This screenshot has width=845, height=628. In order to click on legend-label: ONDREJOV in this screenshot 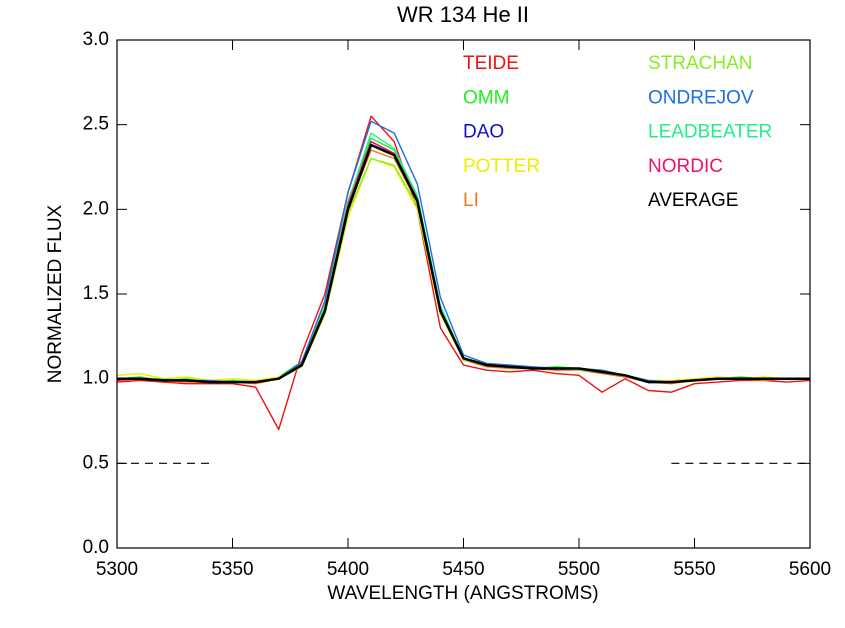, I will do `click(701, 97)`.